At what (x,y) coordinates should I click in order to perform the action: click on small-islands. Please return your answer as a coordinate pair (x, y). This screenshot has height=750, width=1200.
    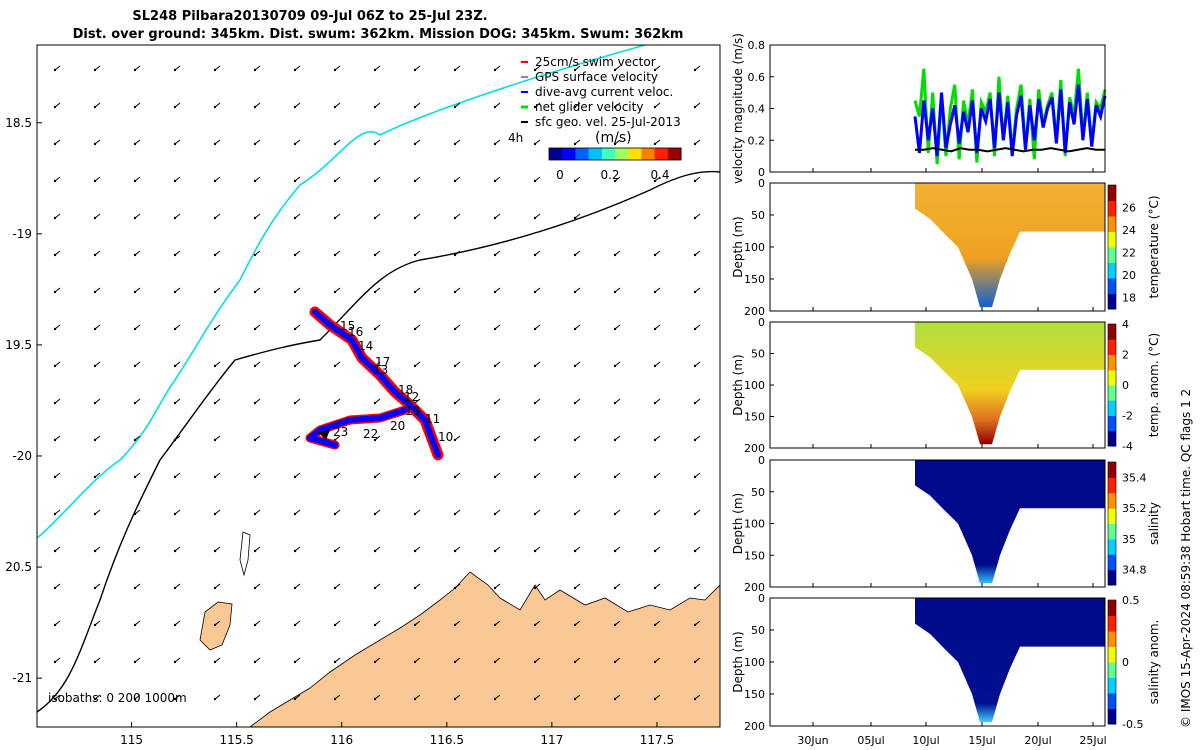
    Looking at the image, I should click on (245, 554).